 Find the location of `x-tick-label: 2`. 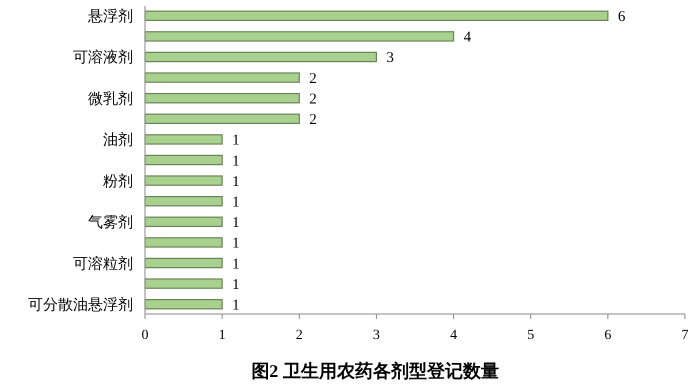

x-tick-label: 2 is located at coordinates (299, 335).